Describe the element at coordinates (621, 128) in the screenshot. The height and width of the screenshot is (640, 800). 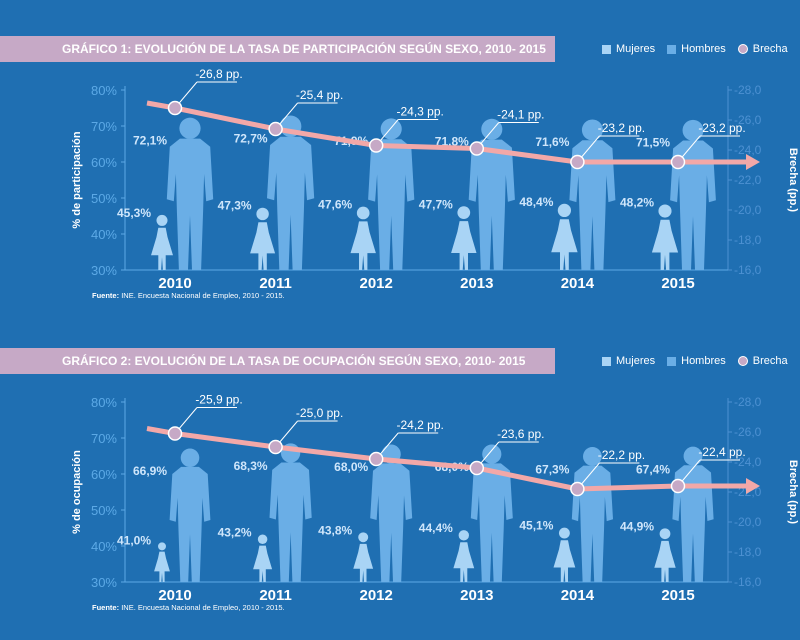
I see `gap-value-label: -23,2 pp.` at that location.